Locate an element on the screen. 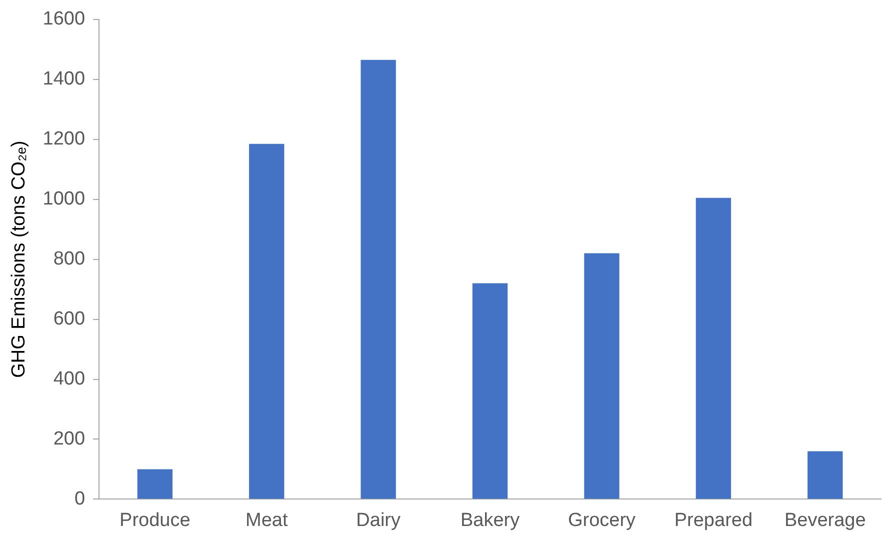 This screenshot has width=893, height=546. y-tick-label: 400 is located at coordinates (69, 379).